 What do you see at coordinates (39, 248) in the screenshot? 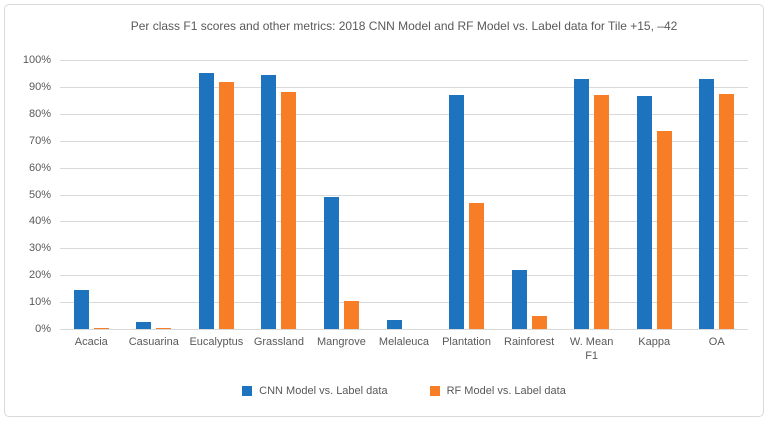
I see `y-tick-label: 30%` at bounding box center [39, 248].